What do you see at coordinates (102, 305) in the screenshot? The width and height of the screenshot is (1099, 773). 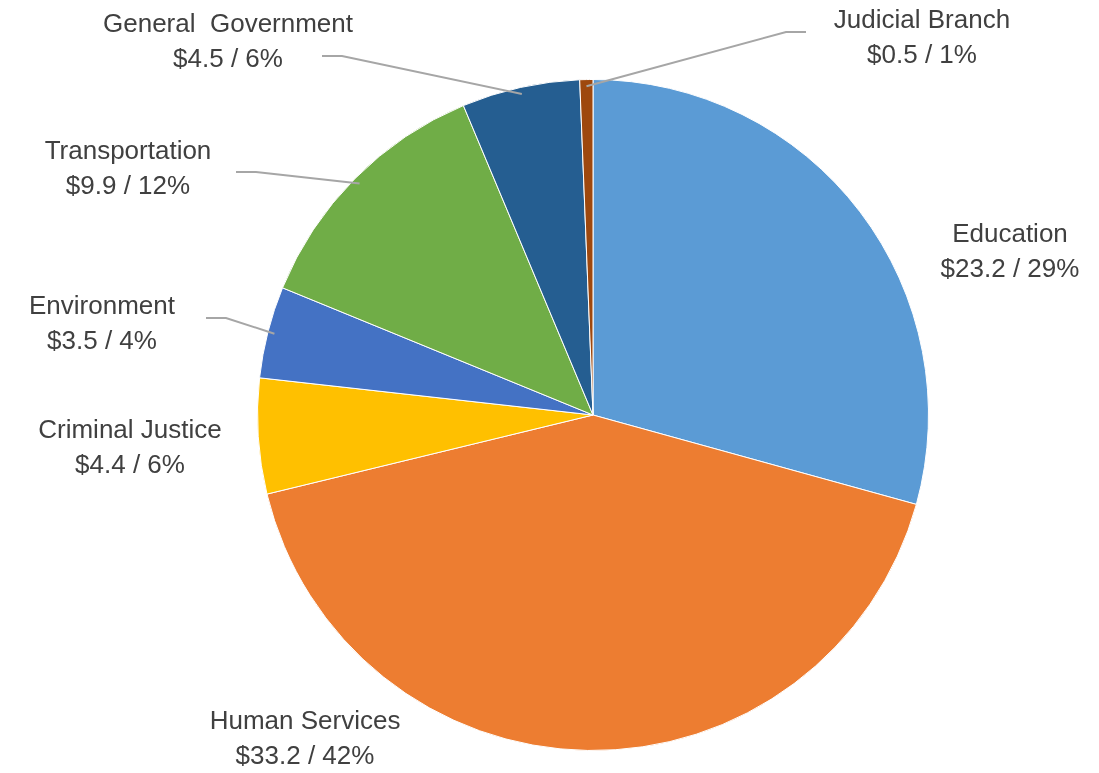 I see `slice-label: Environment` at bounding box center [102, 305].